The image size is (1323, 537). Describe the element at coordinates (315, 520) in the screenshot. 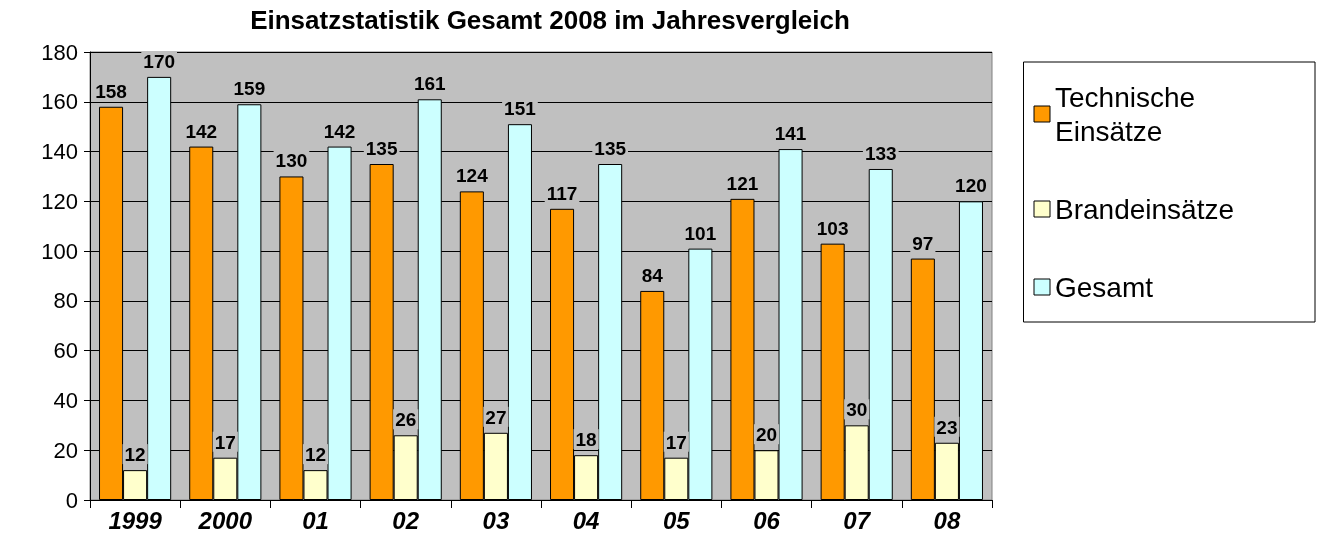

I see `x-tick-label: 01` at that location.